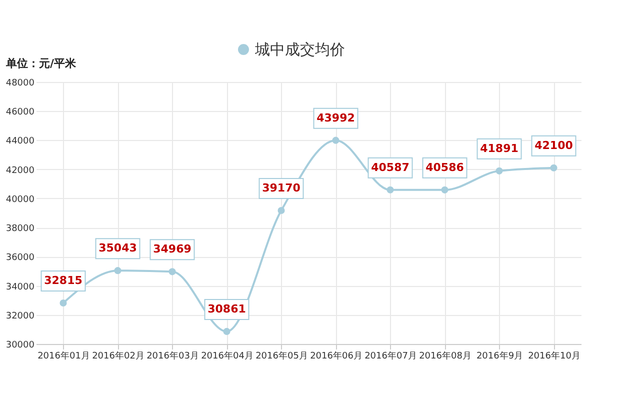 This screenshot has height=394, width=630. Describe the element at coordinates (64, 356) in the screenshot. I see `x-tick-label: 2016年01月` at that location.